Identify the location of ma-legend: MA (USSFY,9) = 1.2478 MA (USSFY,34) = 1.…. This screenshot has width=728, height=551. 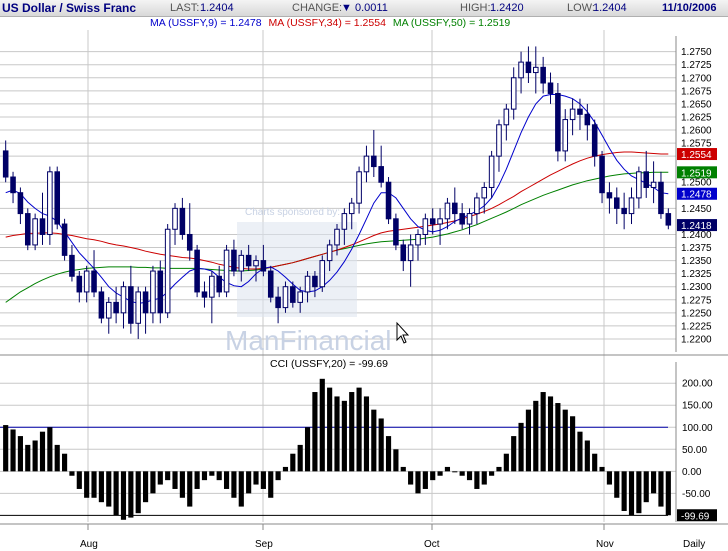
(332, 23).